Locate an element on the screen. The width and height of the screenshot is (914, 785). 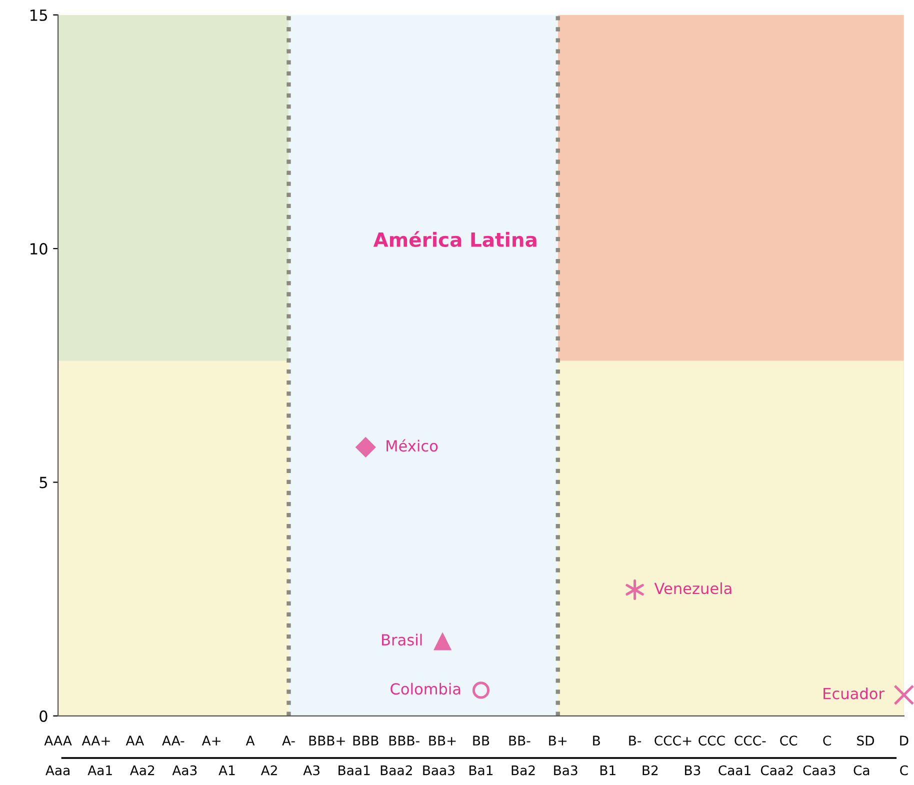
x-tick-label: BBB+ is located at coordinates (327, 741).